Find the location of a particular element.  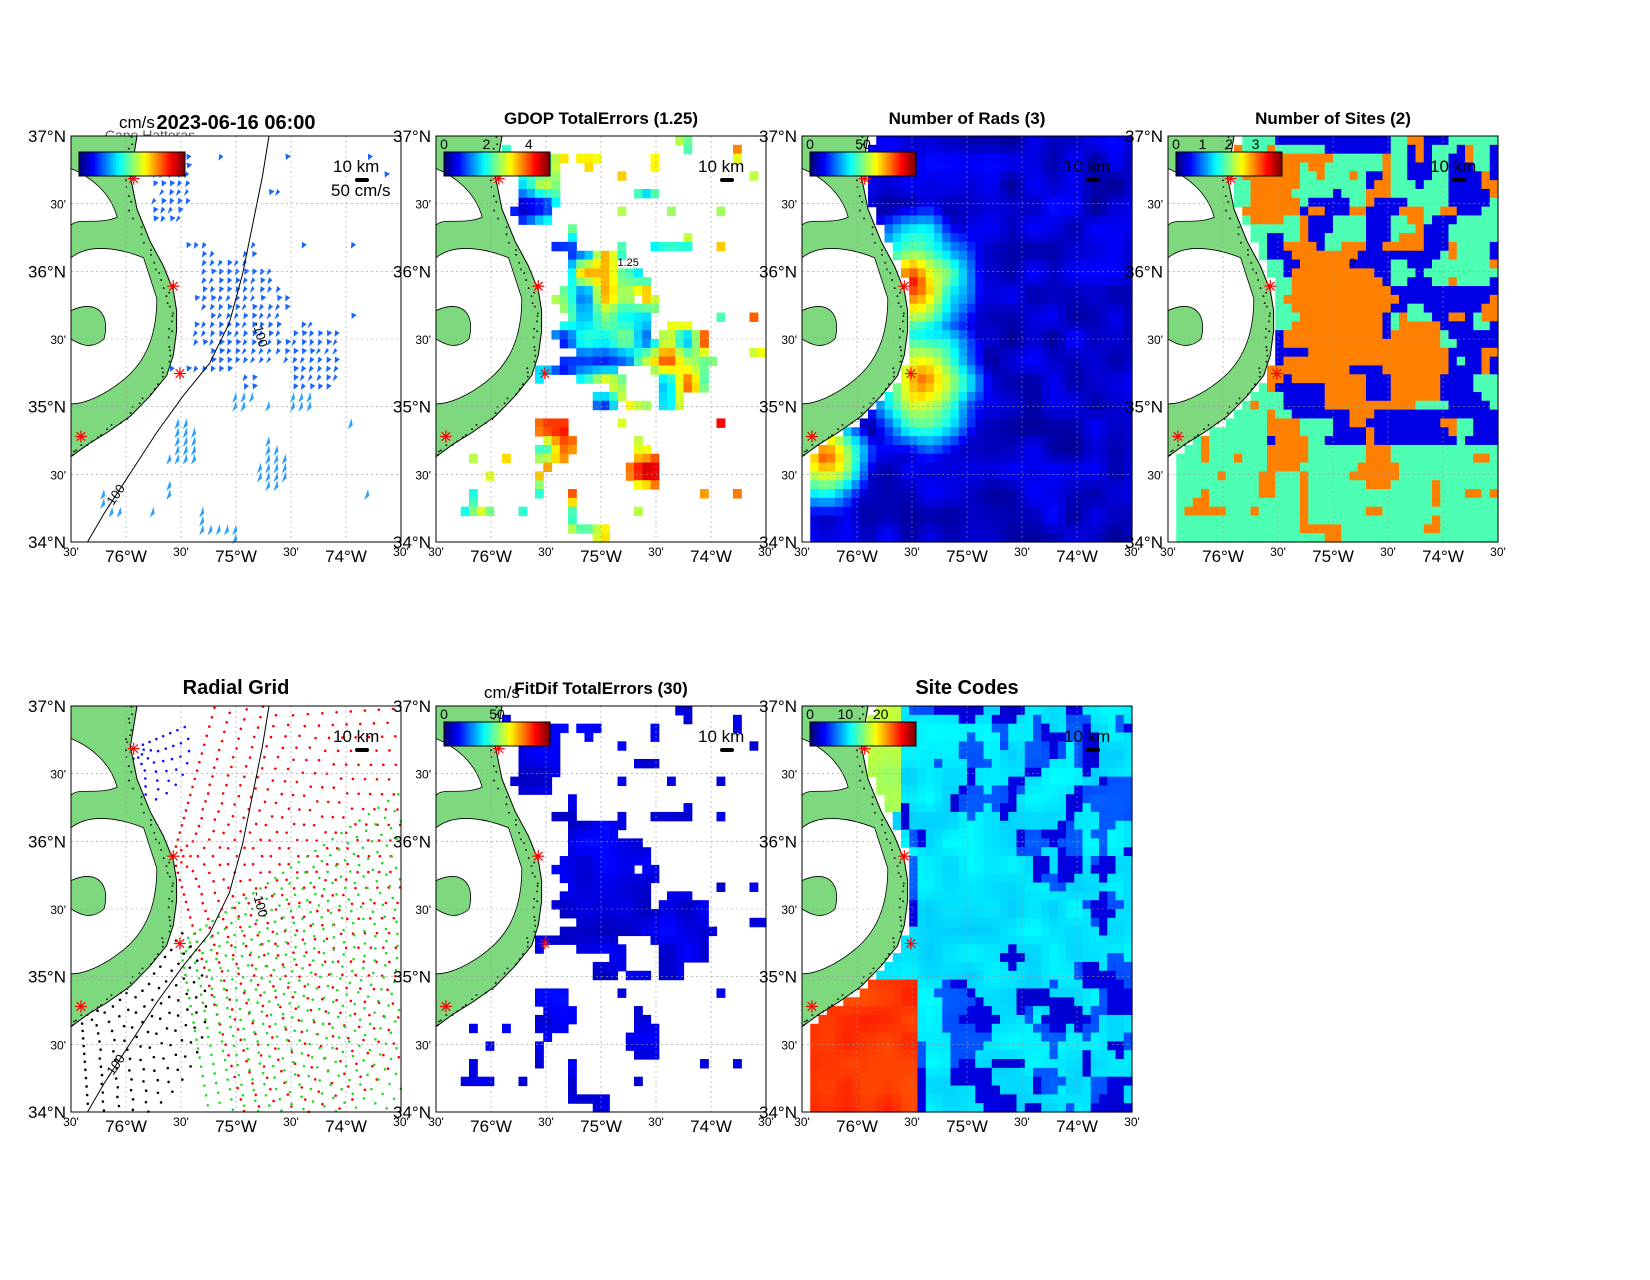

lat-tick-label: 35°N is located at coordinates (47, 407).